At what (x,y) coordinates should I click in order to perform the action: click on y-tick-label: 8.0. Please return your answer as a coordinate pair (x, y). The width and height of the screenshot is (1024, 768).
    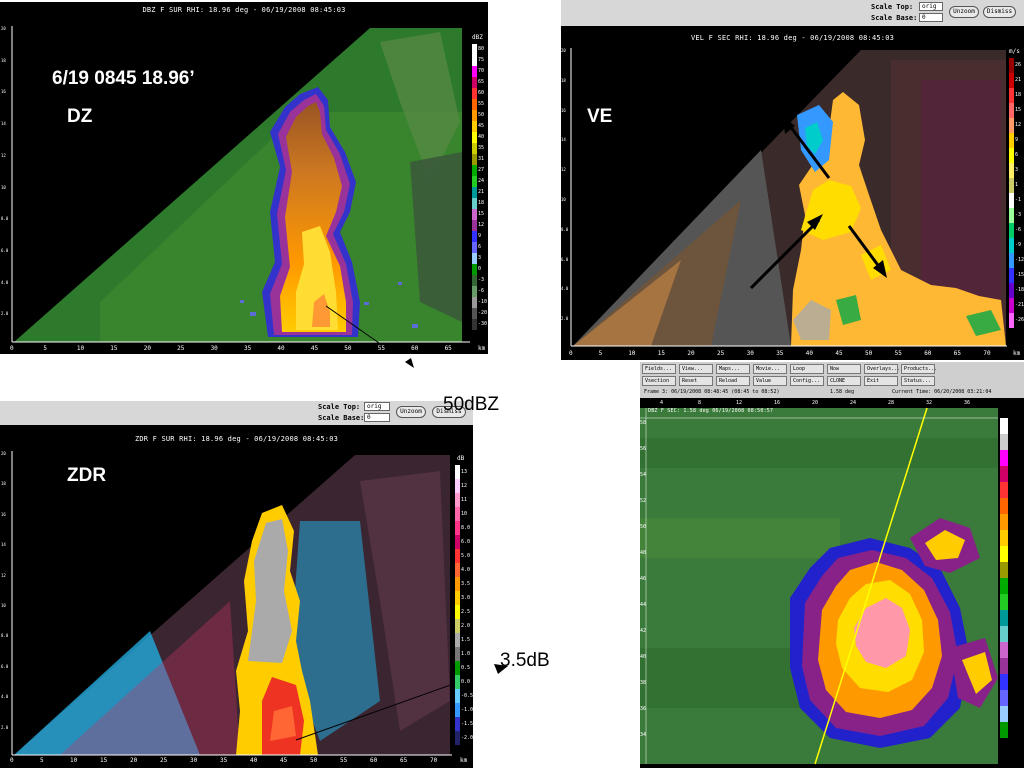
    Looking at the image, I should click on (5, 636).